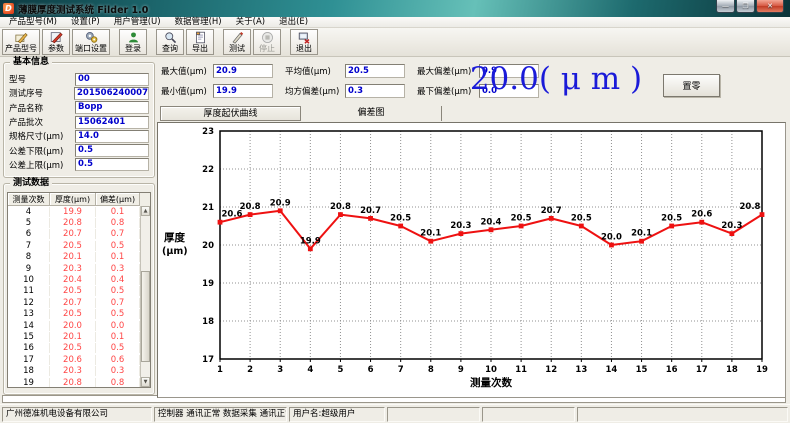  Describe the element at coordinates (478, 71) in the screenshot. I see `stat-field: 最大偏差(μm) 0.9` at that location.